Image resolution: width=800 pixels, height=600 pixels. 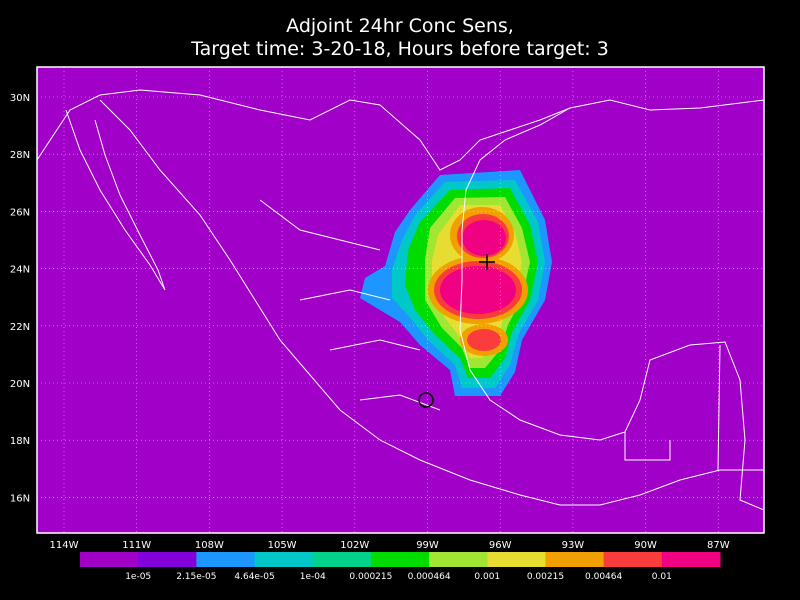 I want to click on lat-label: 16N, so click(x=20, y=498).